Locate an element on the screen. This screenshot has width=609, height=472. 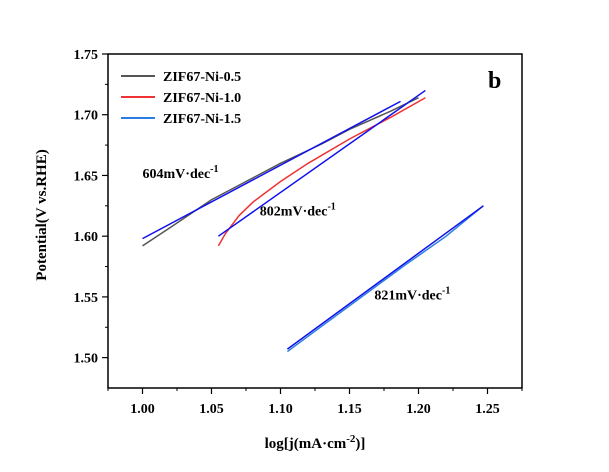
x-tick-label: 1.05 is located at coordinates (211, 409).